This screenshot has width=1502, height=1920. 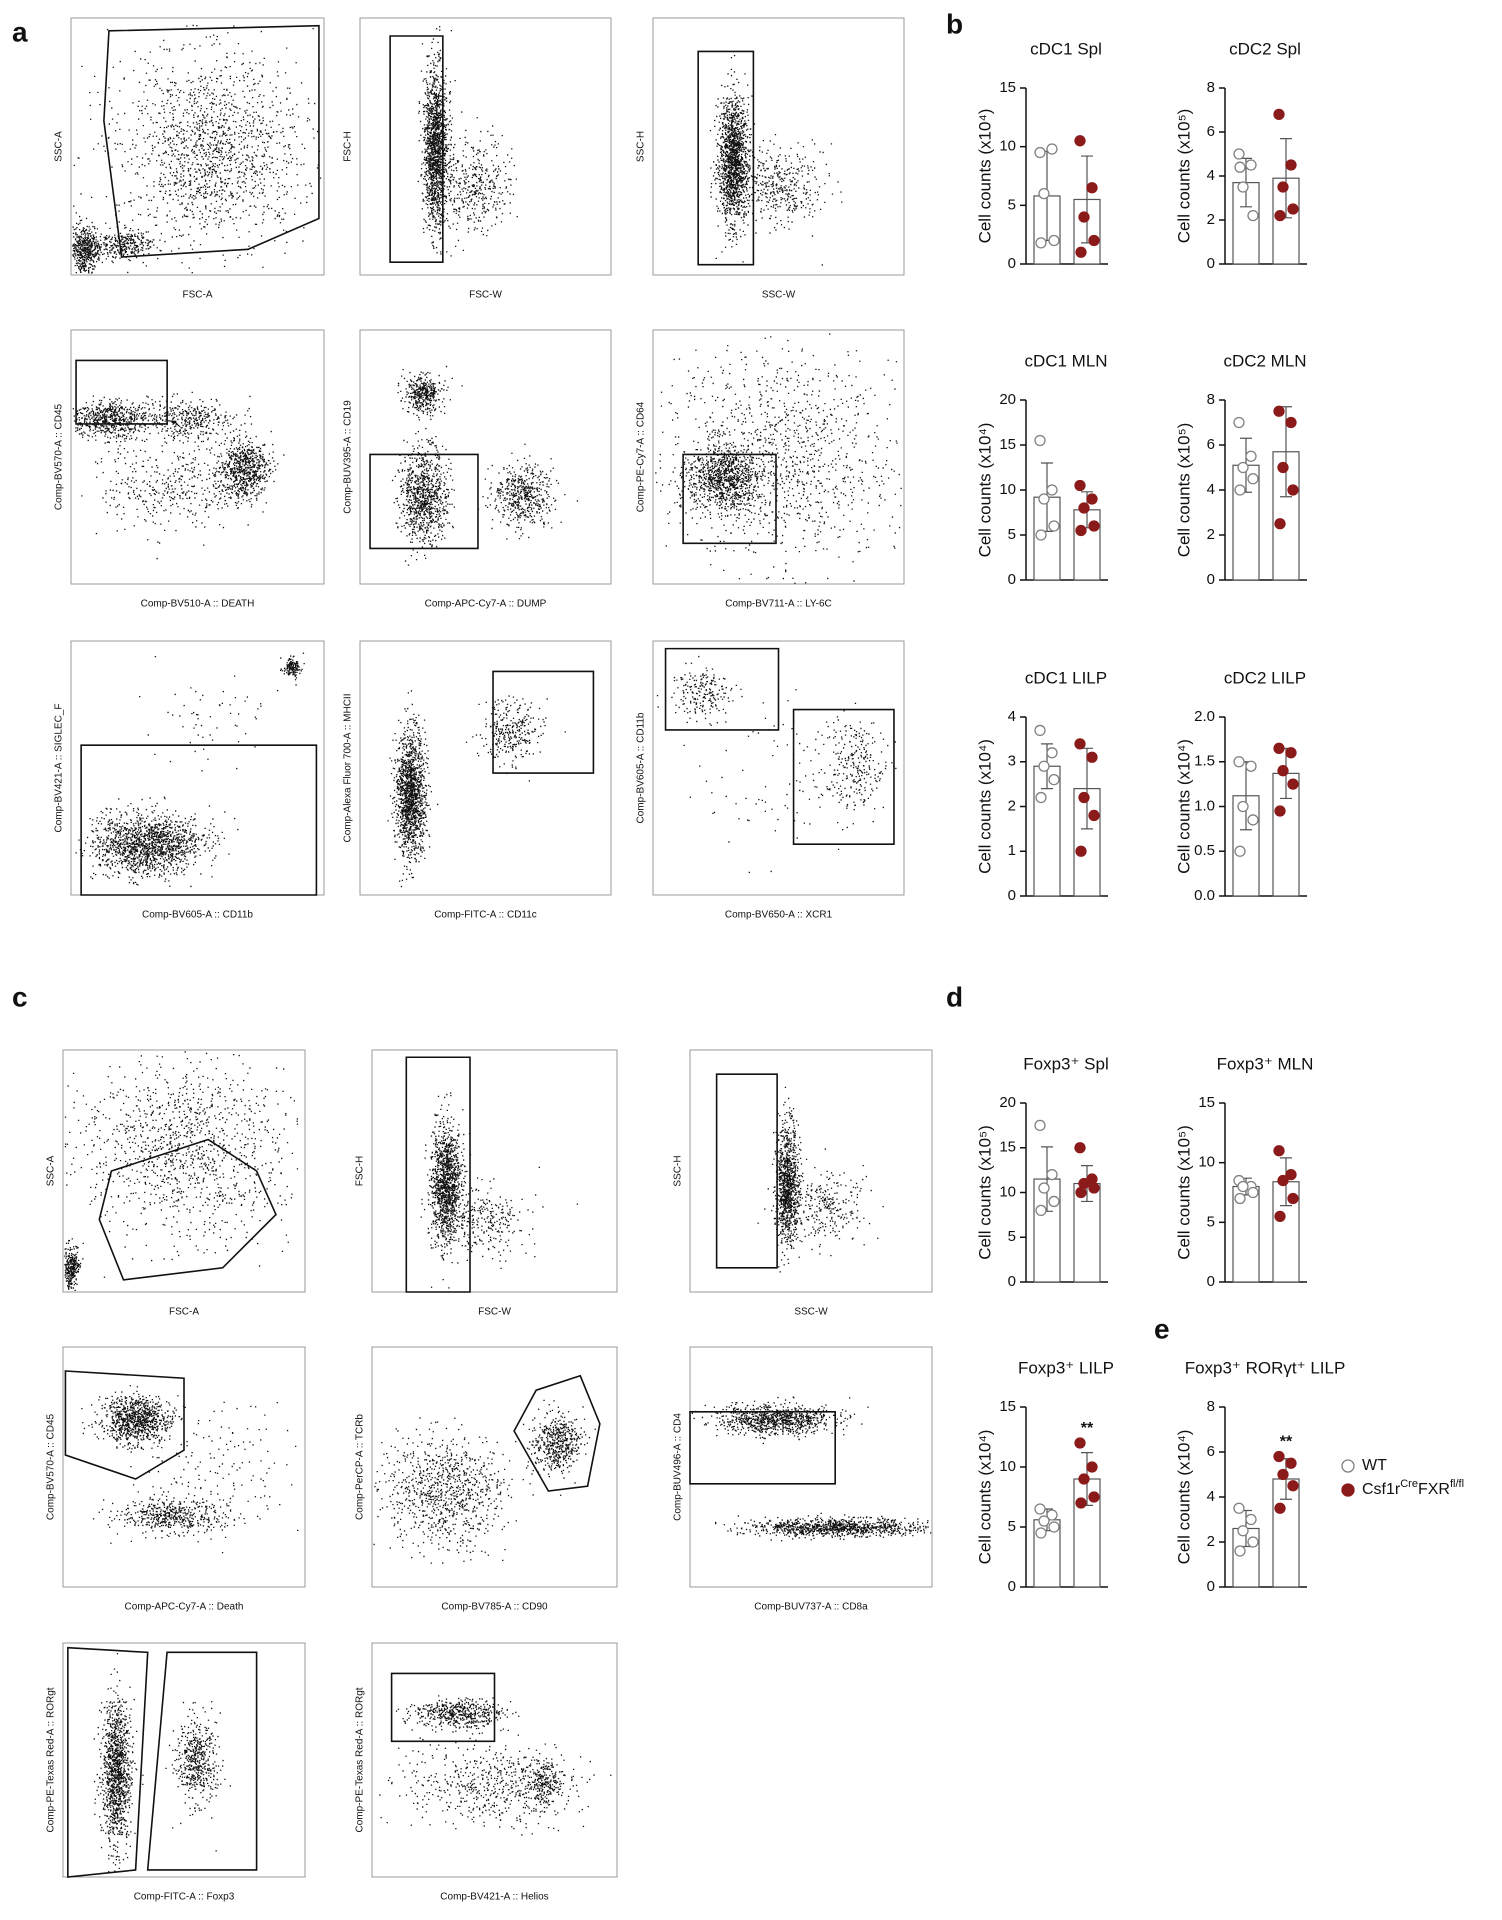 I want to click on chart-title: Foxp3⁺ RORγt⁺ LILP, so click(x=1265, y=1367).